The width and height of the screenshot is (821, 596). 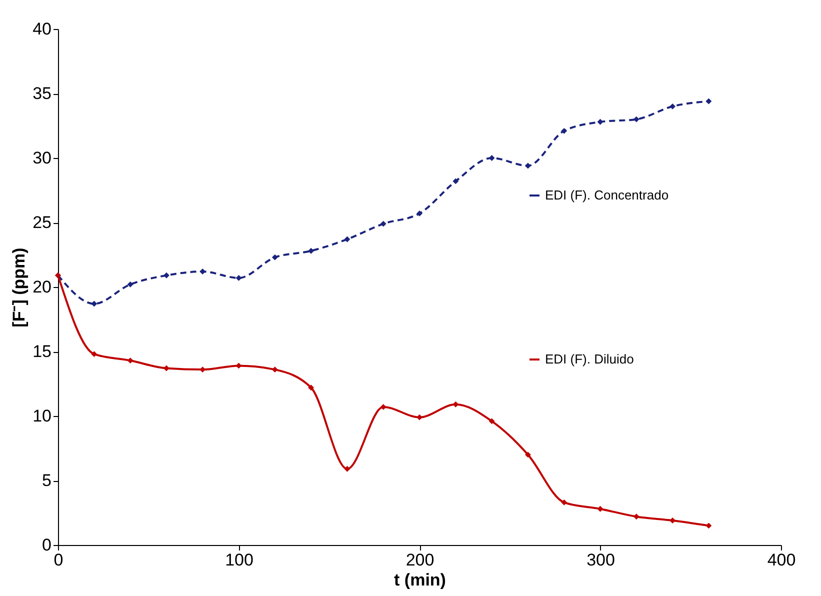 What do you see at coordinates (420, 560) in the screenshot?
I see `x-tick-label: 200` at bounding box center [420, 560].